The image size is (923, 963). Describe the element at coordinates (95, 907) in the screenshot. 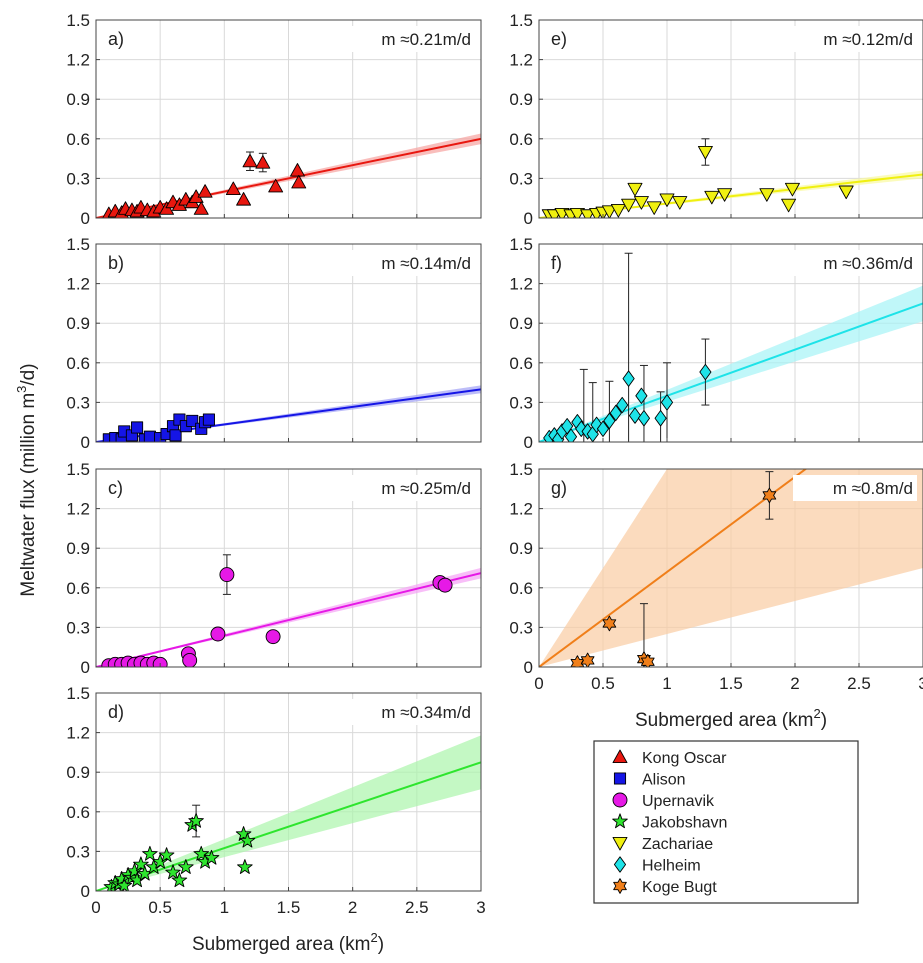

I see `x-tick-label: 0` at that location.